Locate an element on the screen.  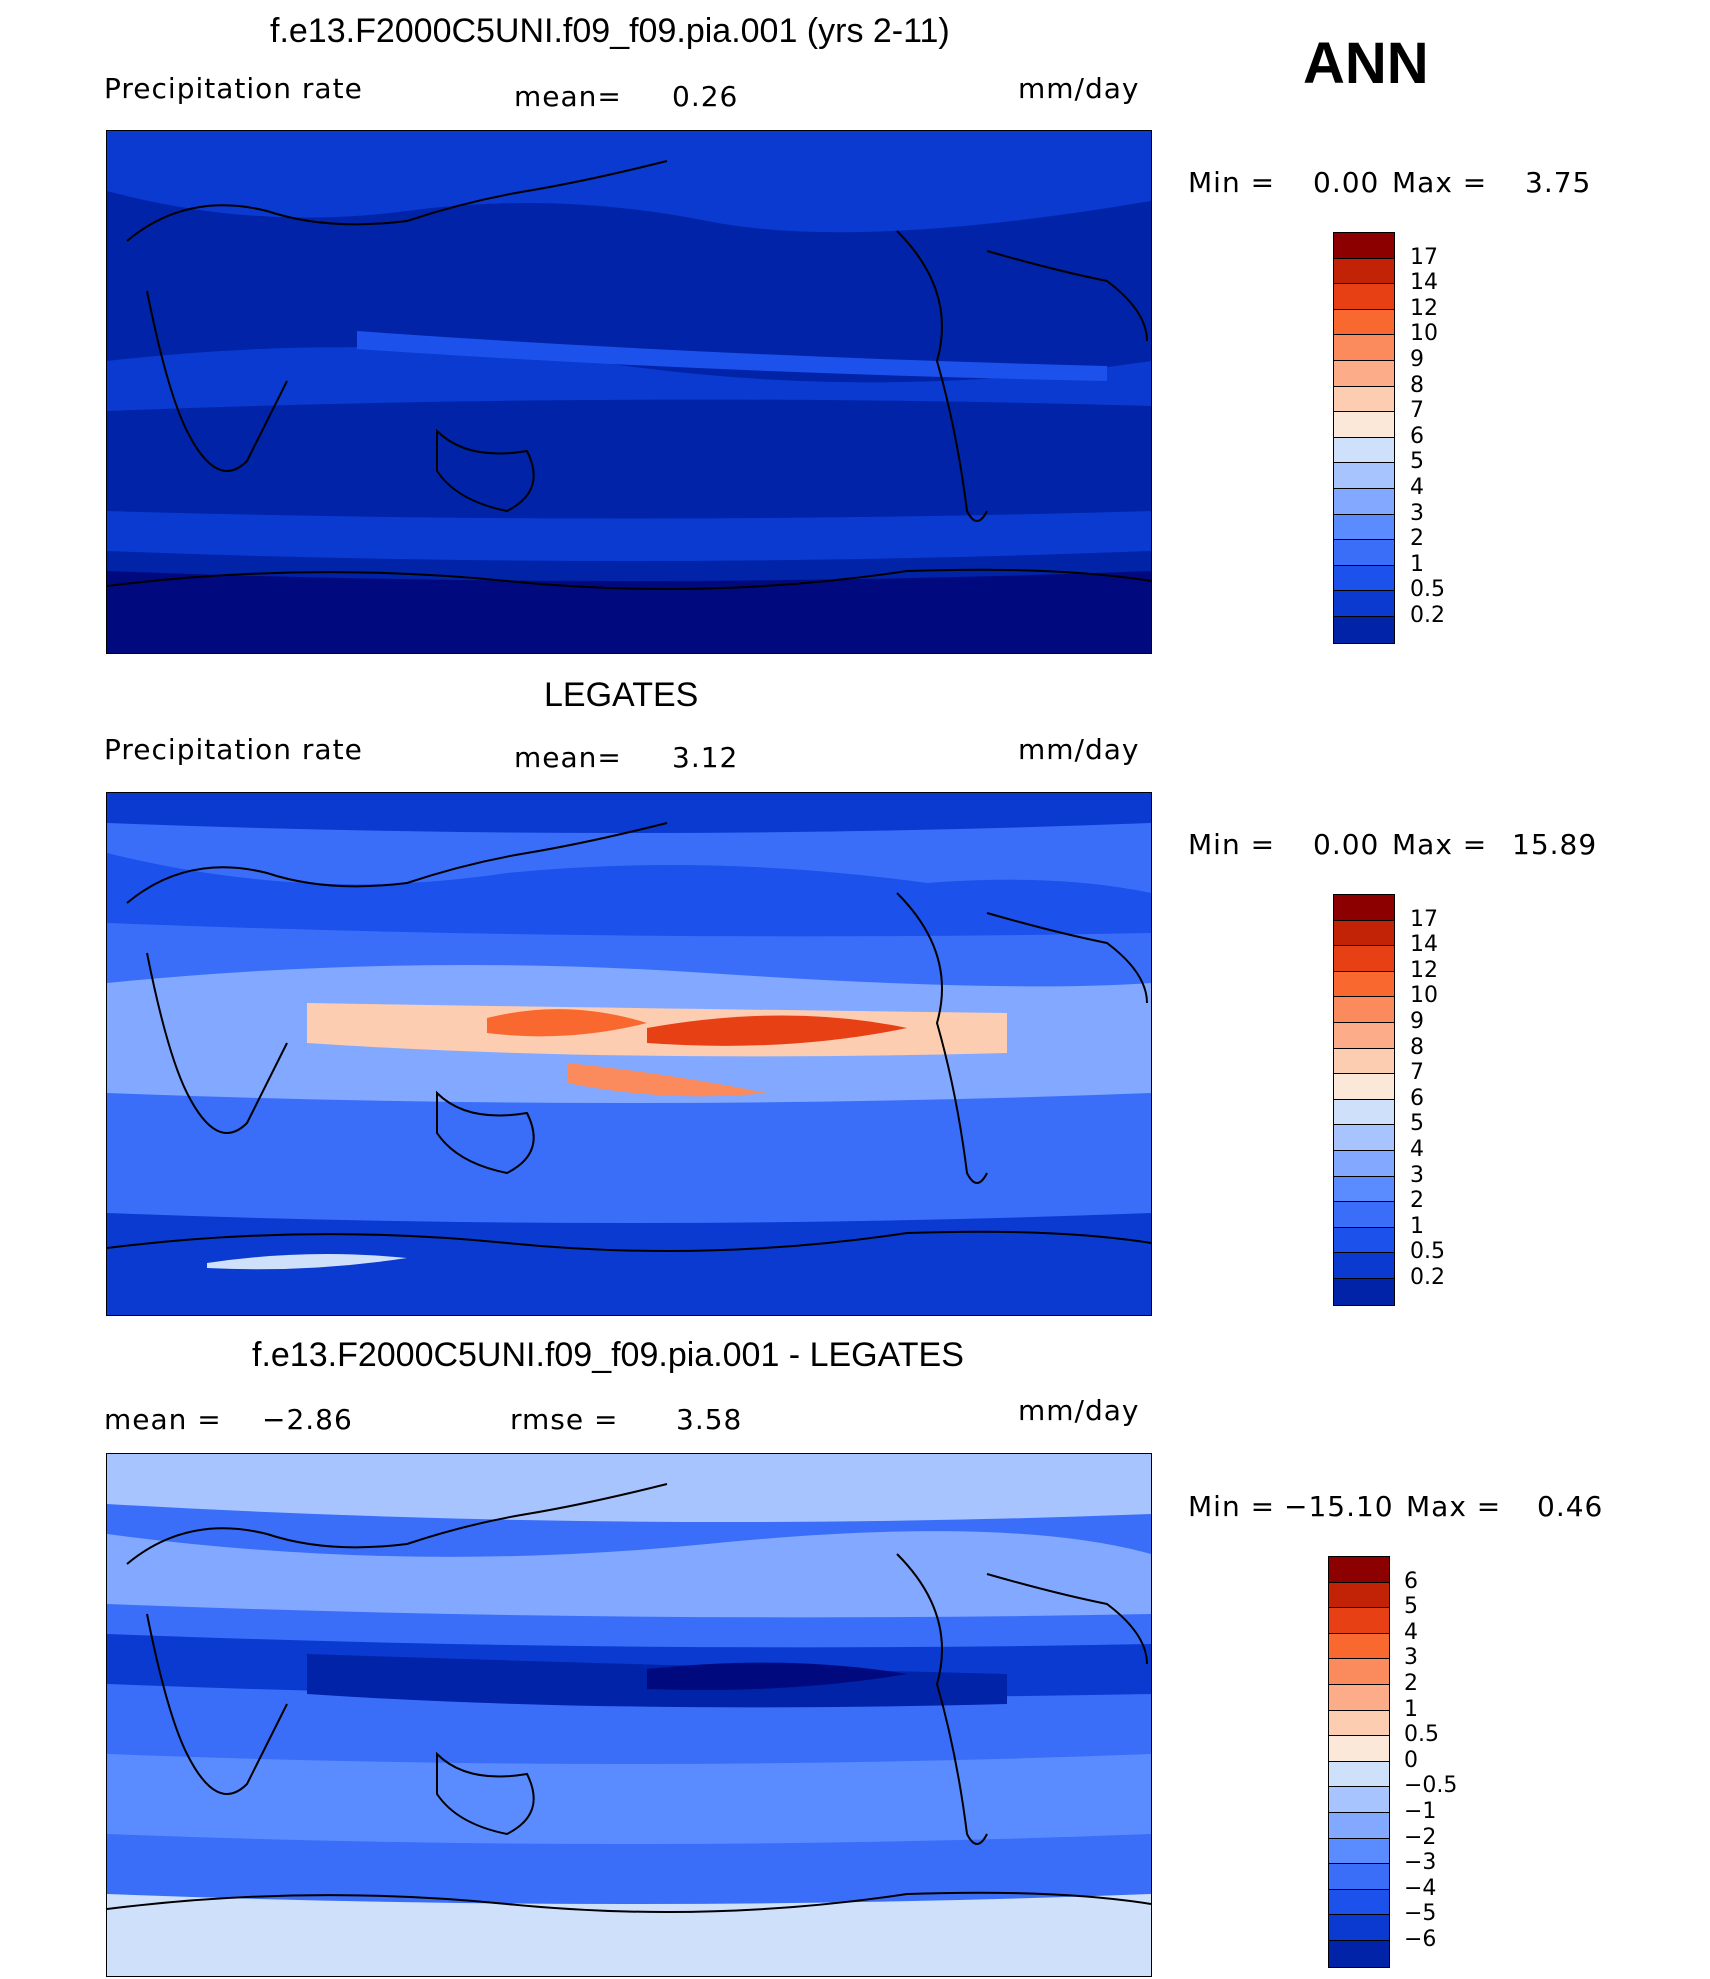
colorbar-tick-label: 12 is located at coordinates (1424, 970).